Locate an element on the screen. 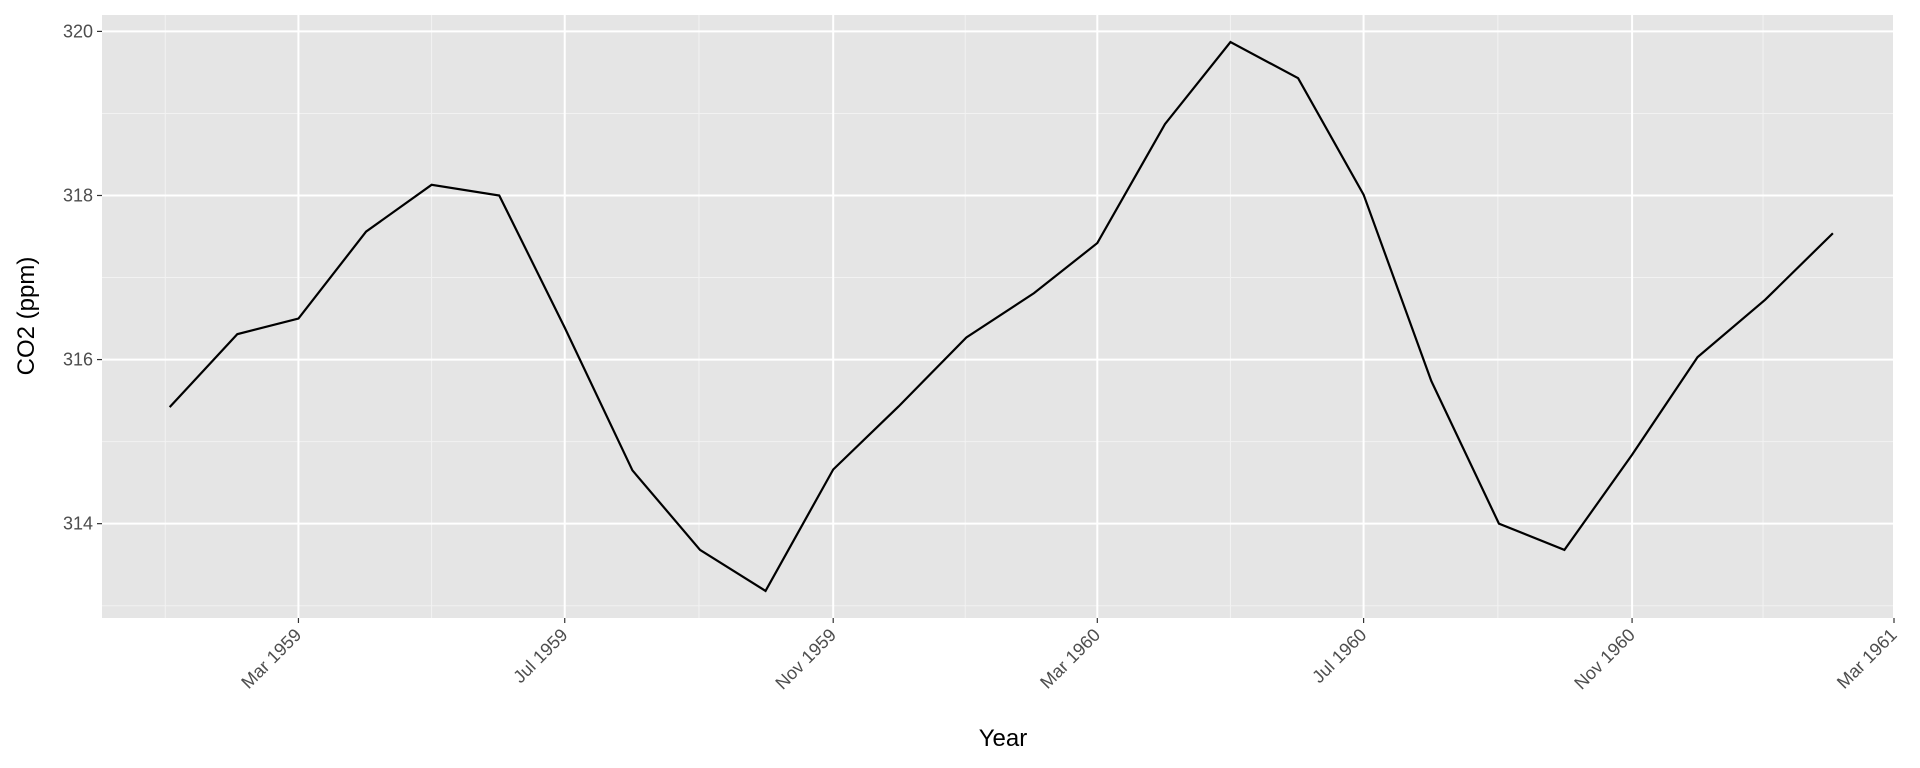  x-tick-label: Jul 1959 is located at coordinates (540, 656).